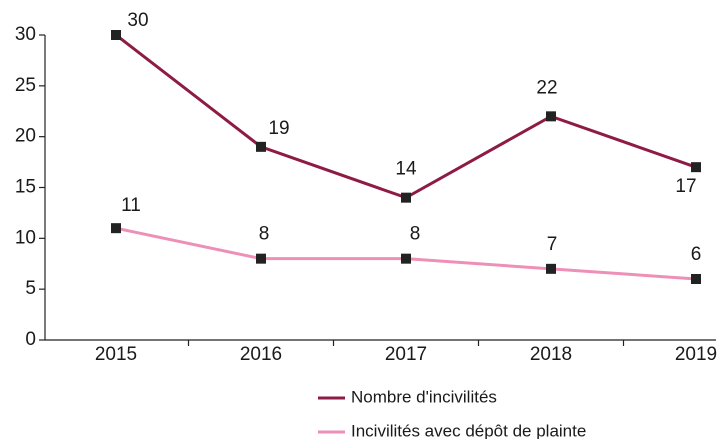 This screenshot has height=439, width=718. I want to click on data-label: 14, so click(406, 169).